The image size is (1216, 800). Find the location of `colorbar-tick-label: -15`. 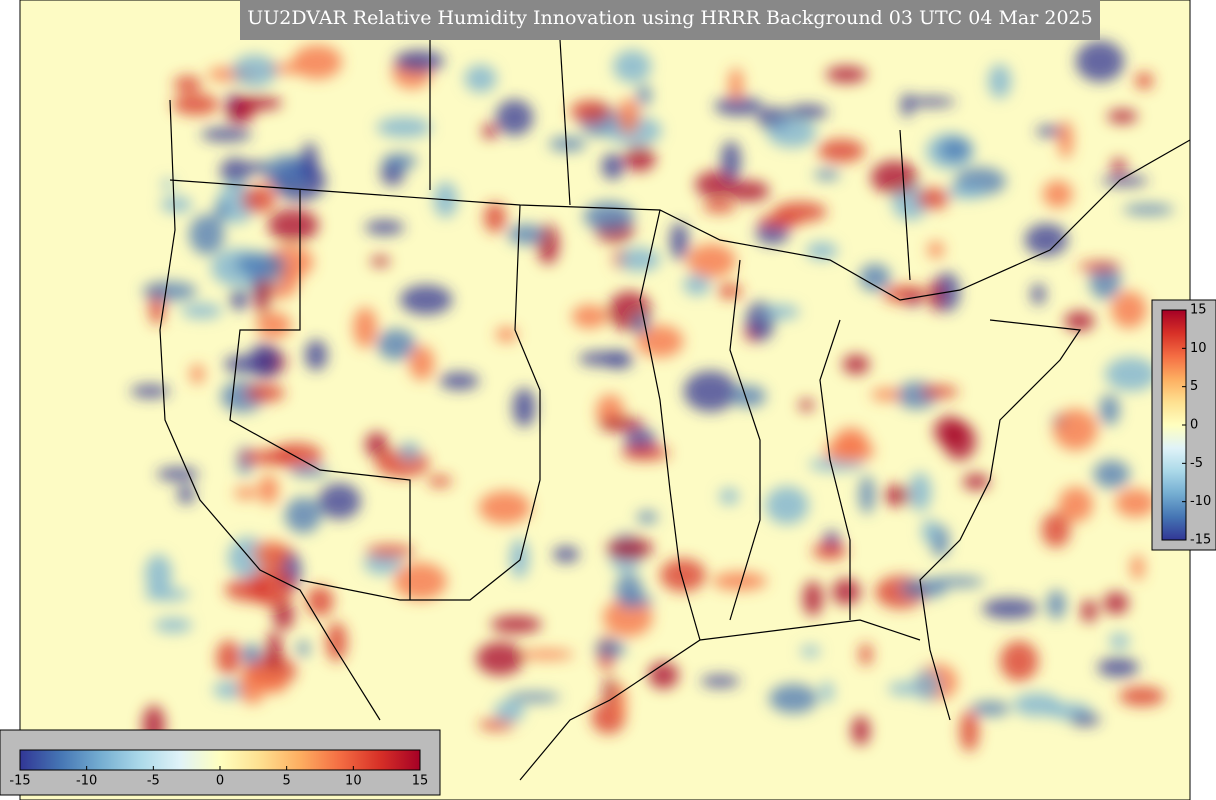

colorbar-tick-label: -15 is located at coordinates (19, 781).